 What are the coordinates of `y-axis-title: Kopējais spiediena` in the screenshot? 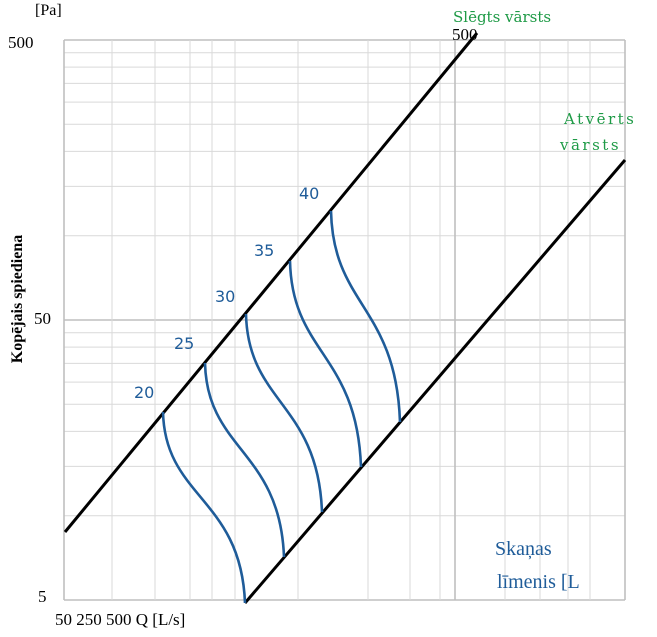 It's located at (17, 299).